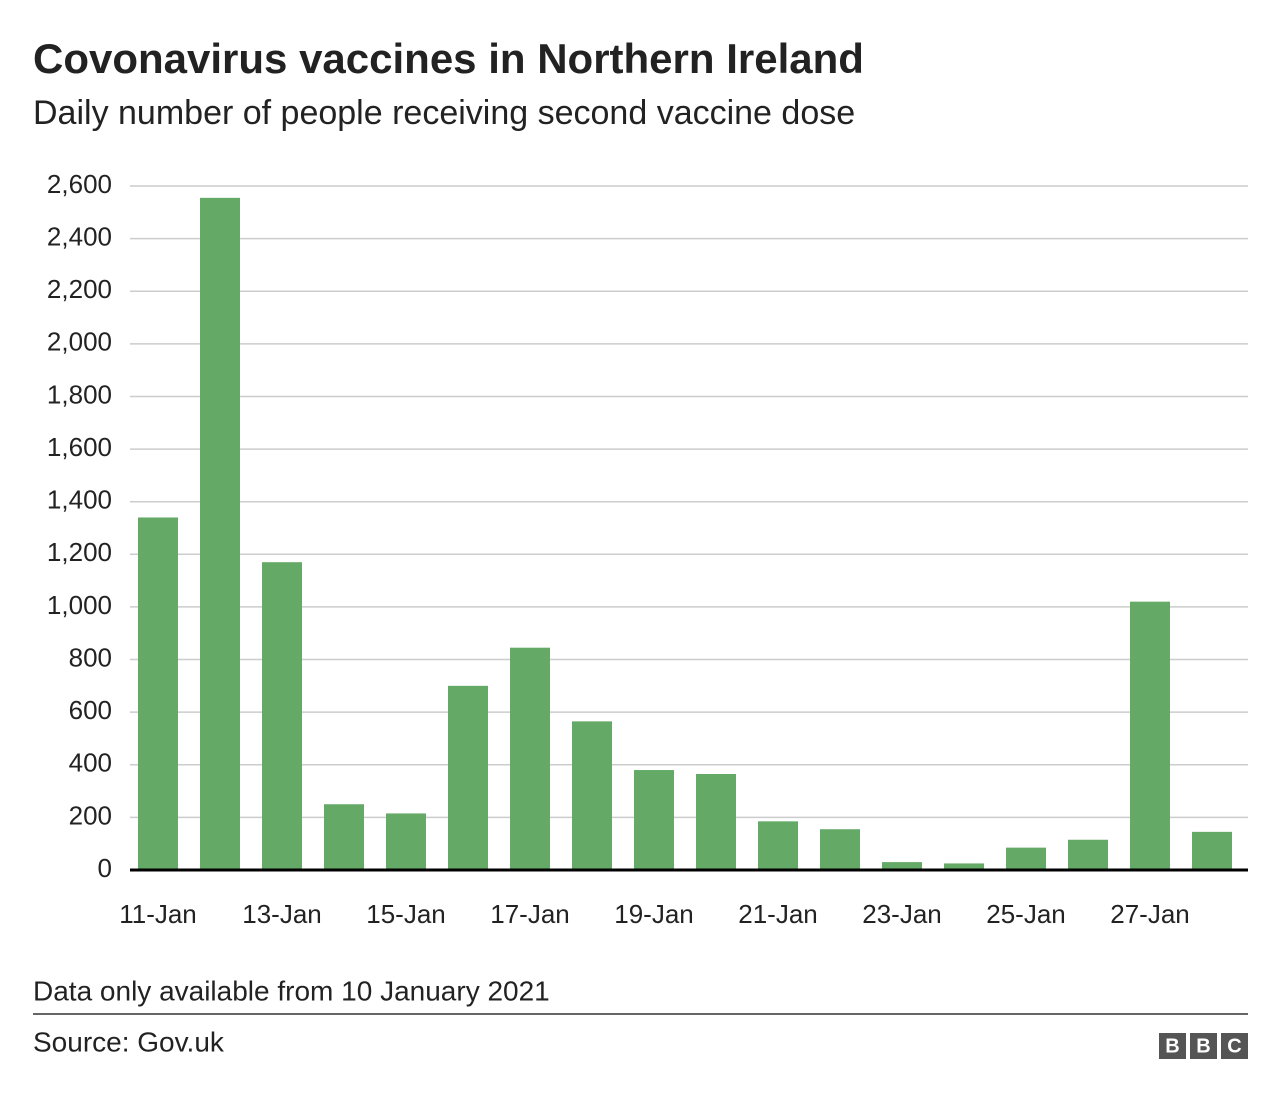  What do you see at coordinates (778, 914) in the screenshot?
I see `x-tick-label: 21-Jan` at bounding box center [778, 914].